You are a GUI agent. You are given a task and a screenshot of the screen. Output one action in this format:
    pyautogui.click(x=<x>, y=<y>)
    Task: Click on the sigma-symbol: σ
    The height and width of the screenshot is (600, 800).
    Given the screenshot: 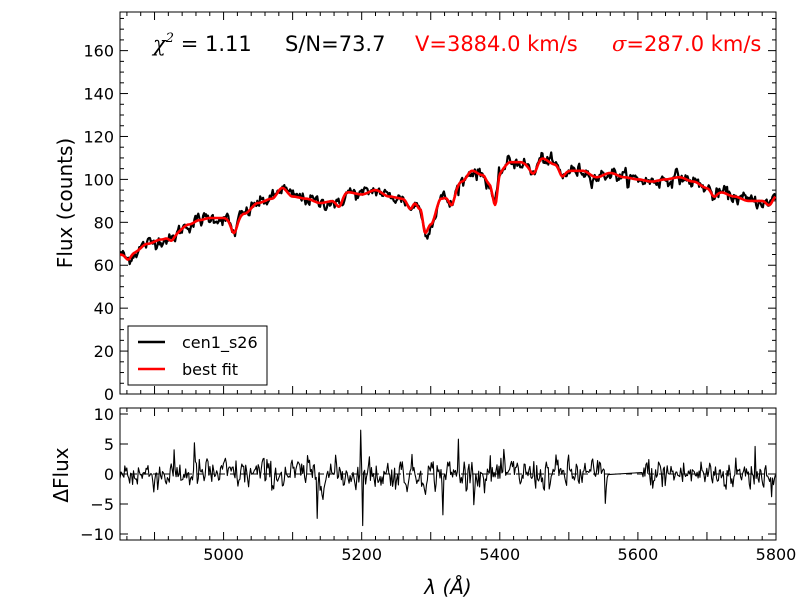 What is the action you would take?
    pyautogui.click(x=619, y=44)
    